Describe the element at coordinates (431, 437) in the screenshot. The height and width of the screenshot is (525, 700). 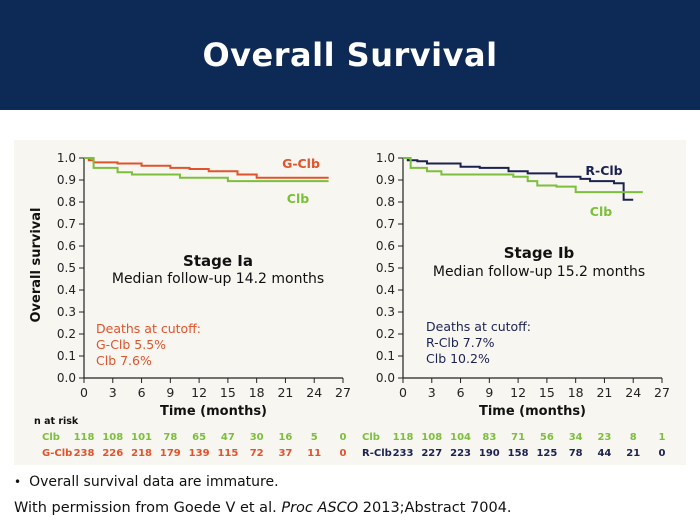
I see `at-risk-value: 108` at that location.